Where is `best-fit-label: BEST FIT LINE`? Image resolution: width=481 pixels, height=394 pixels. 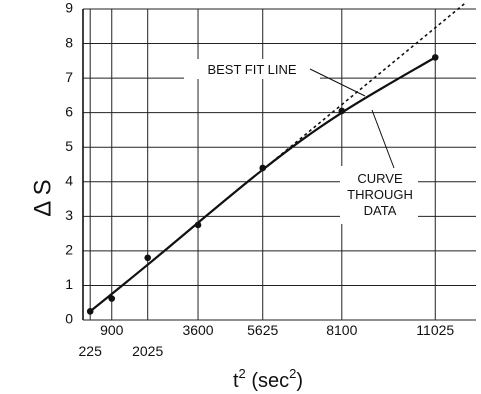 best-fit-label: BEST FIT LINE is located at coordinates (251, 69).